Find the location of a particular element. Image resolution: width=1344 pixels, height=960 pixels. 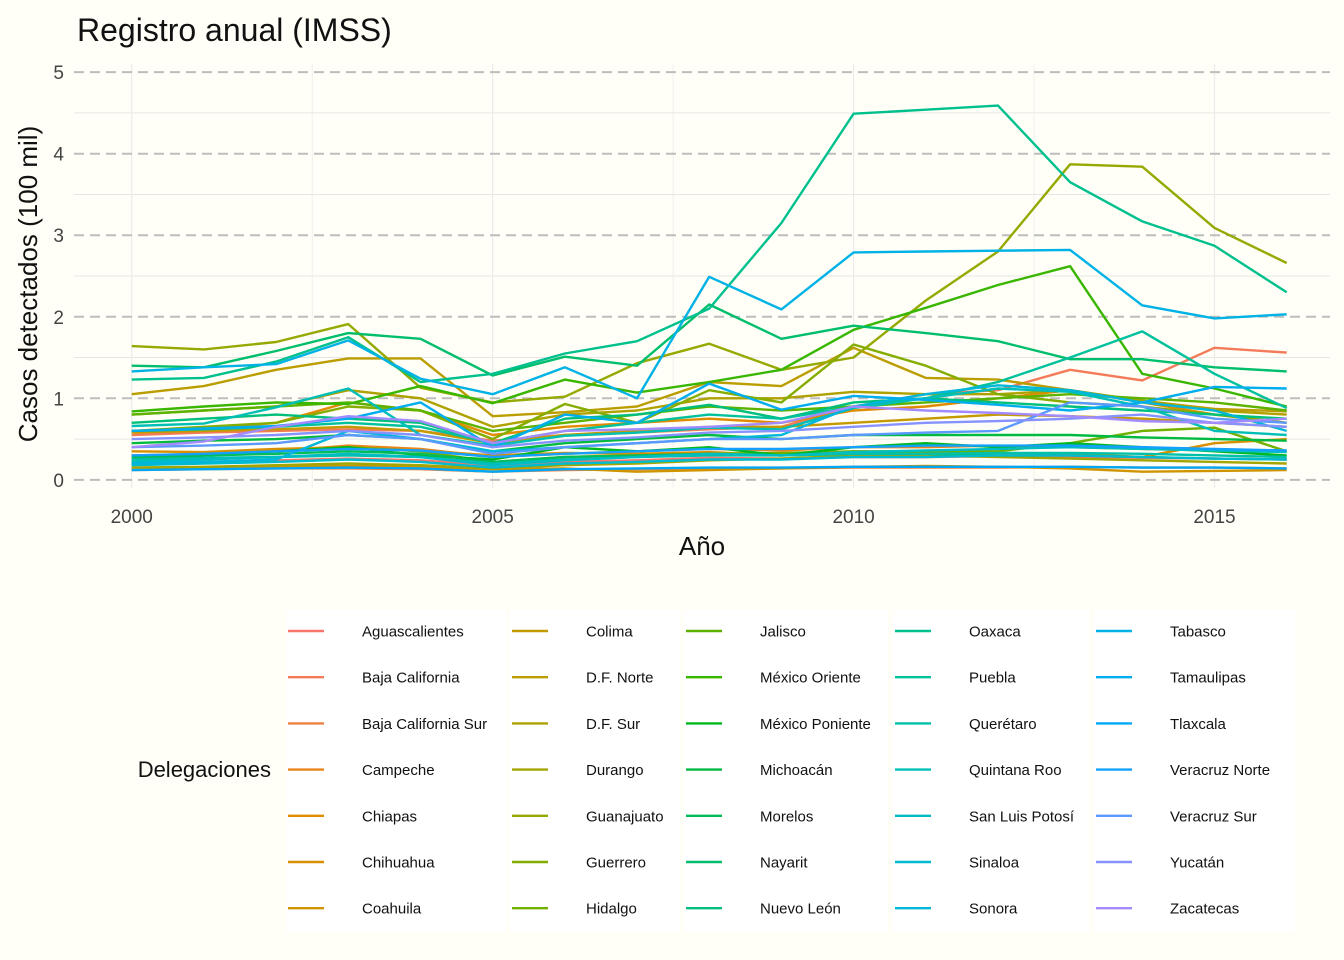

y-tick-label: 3 is located at coordinates (58, 236).